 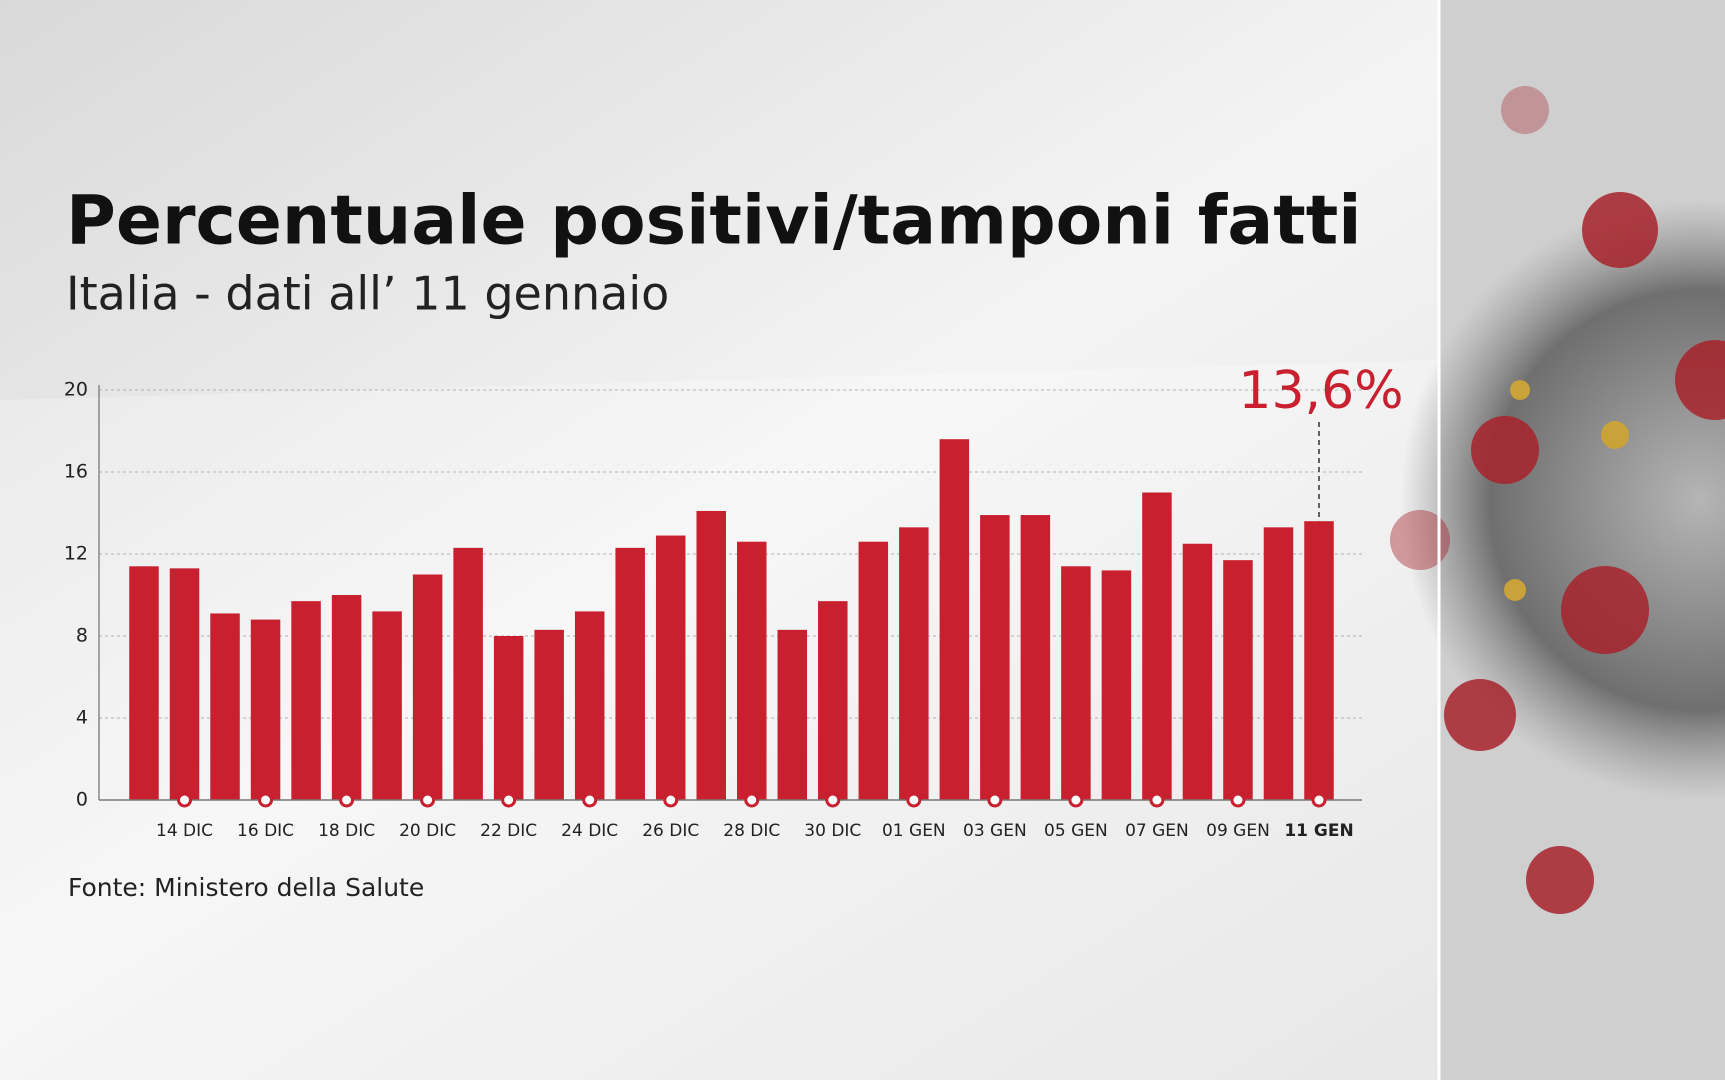 I want to click on x-tick-label: 09 GEN, so click(x=1238, y=831).